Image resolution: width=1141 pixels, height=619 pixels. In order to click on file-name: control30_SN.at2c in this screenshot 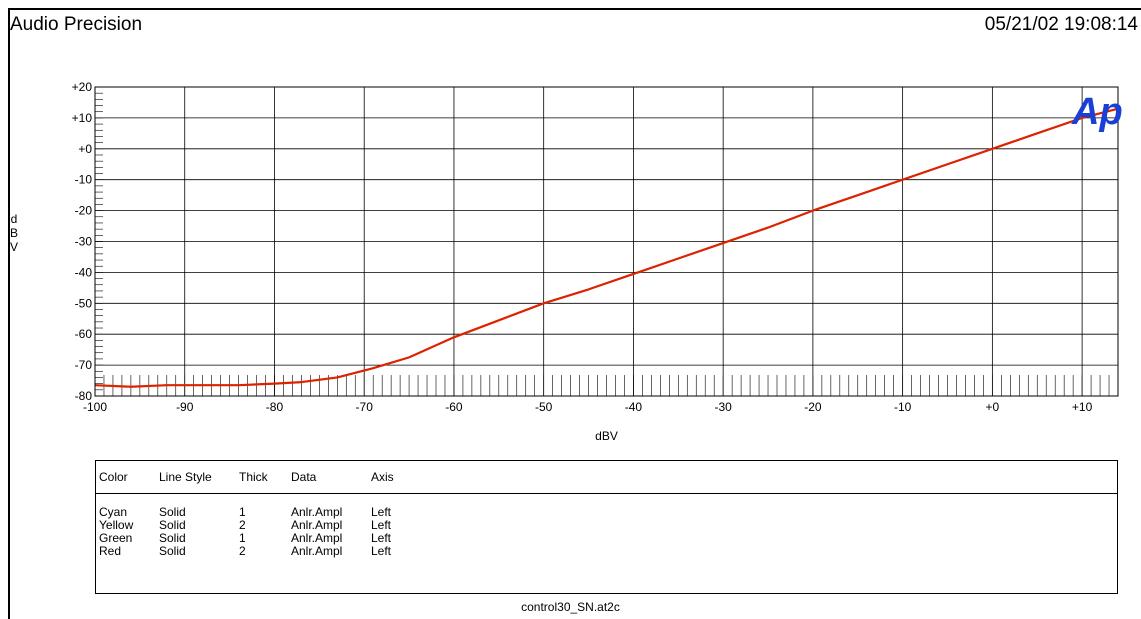, I will do `click(570, 607)`.